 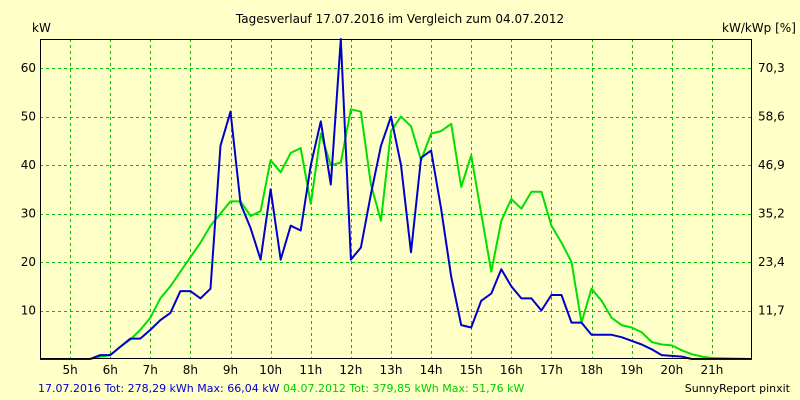 What do you see at coordinates (28, 165) in the screenshot?
I see `y-tick-left-3: 40` at bounding box center [28, 165].